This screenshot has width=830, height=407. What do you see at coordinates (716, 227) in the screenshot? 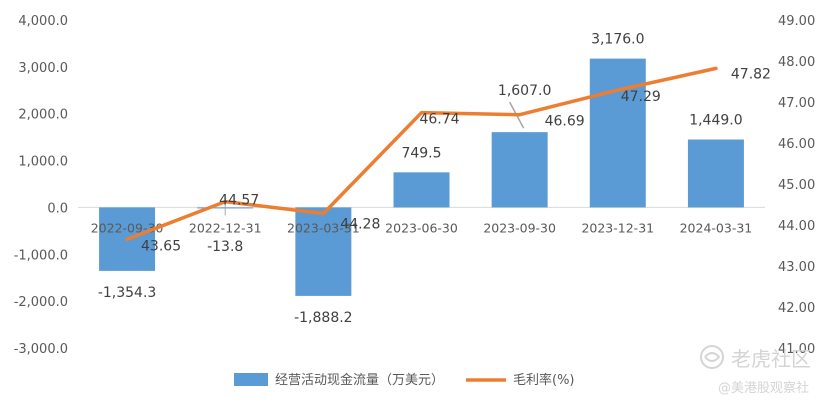
I see `x-axis-category-label: 2024-03-31` at bounding box center [716, 227].